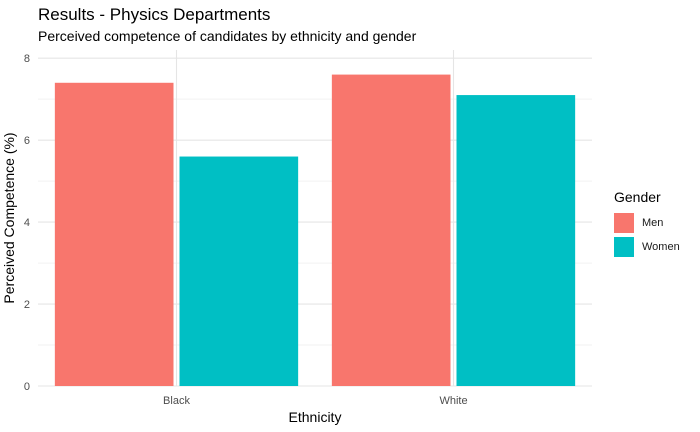  I want to click on y-tick-label: 6, so click(27, 141).